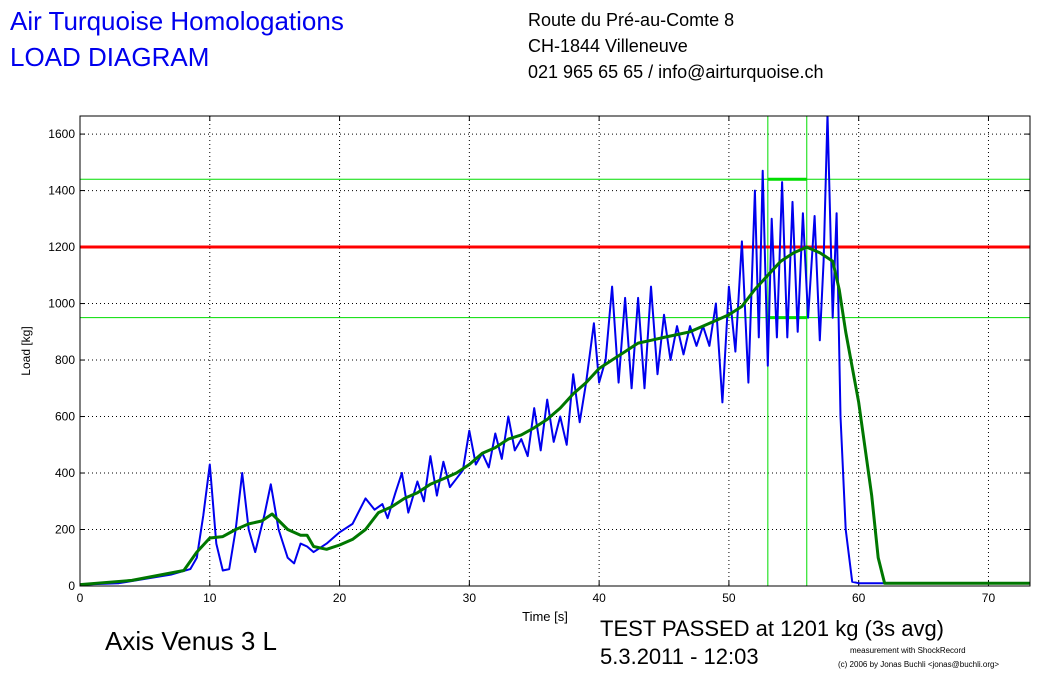 Image resolution: width=1055 pixels, height=674 pixels. What do you see at coordinates (631, 20) in the screenshot?
I see `address: Route du Pré-au-Comte 8` at bounding box center [631, 20].